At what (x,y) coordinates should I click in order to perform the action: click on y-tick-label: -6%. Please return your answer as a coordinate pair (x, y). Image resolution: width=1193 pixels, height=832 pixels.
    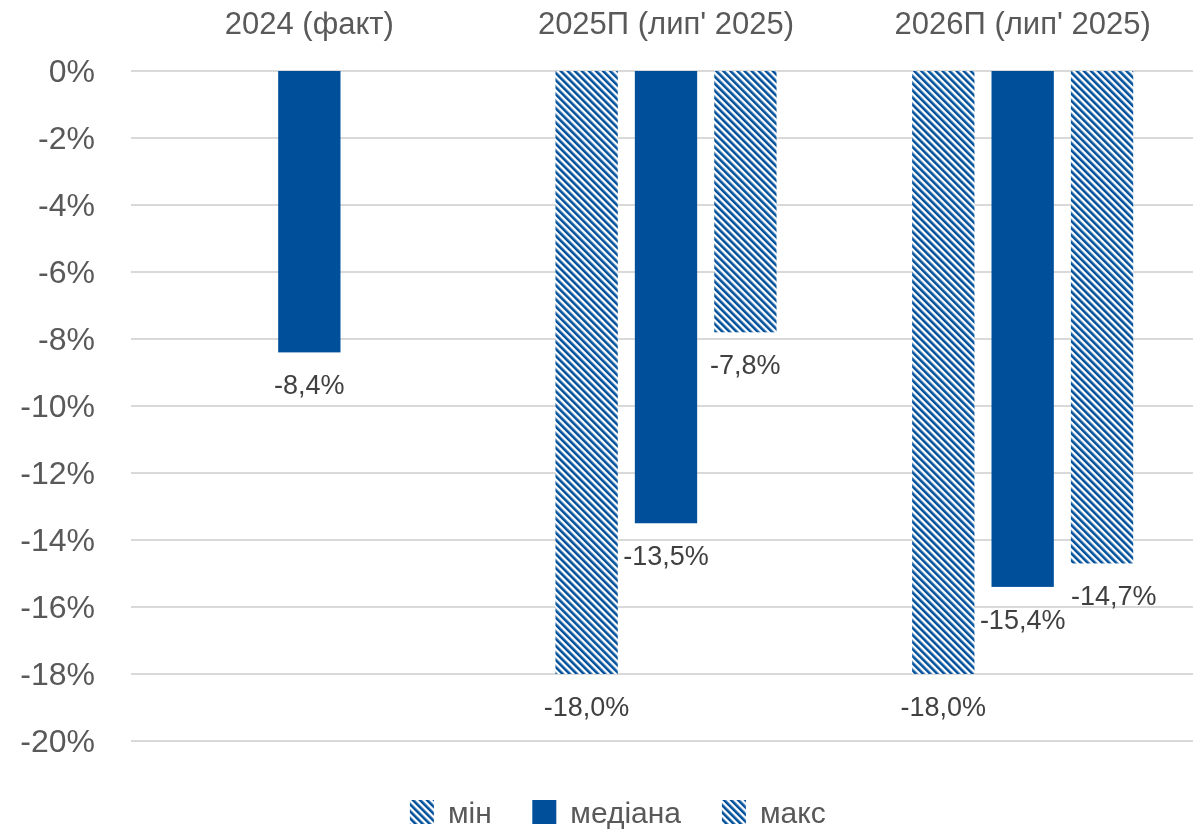
    Looking at the image, I should click on (66, 272).